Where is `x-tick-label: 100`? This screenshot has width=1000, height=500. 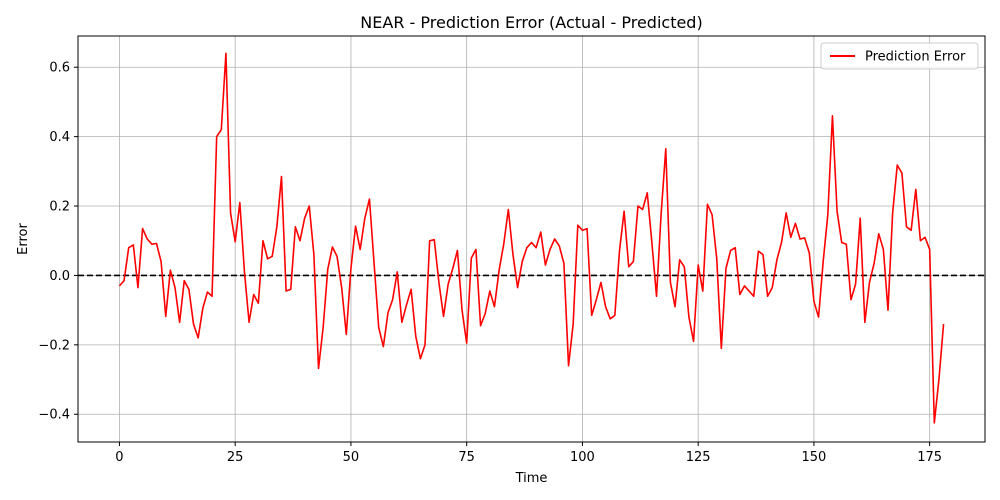 x-tick-label: 100 is located at coordinates (582, 457).